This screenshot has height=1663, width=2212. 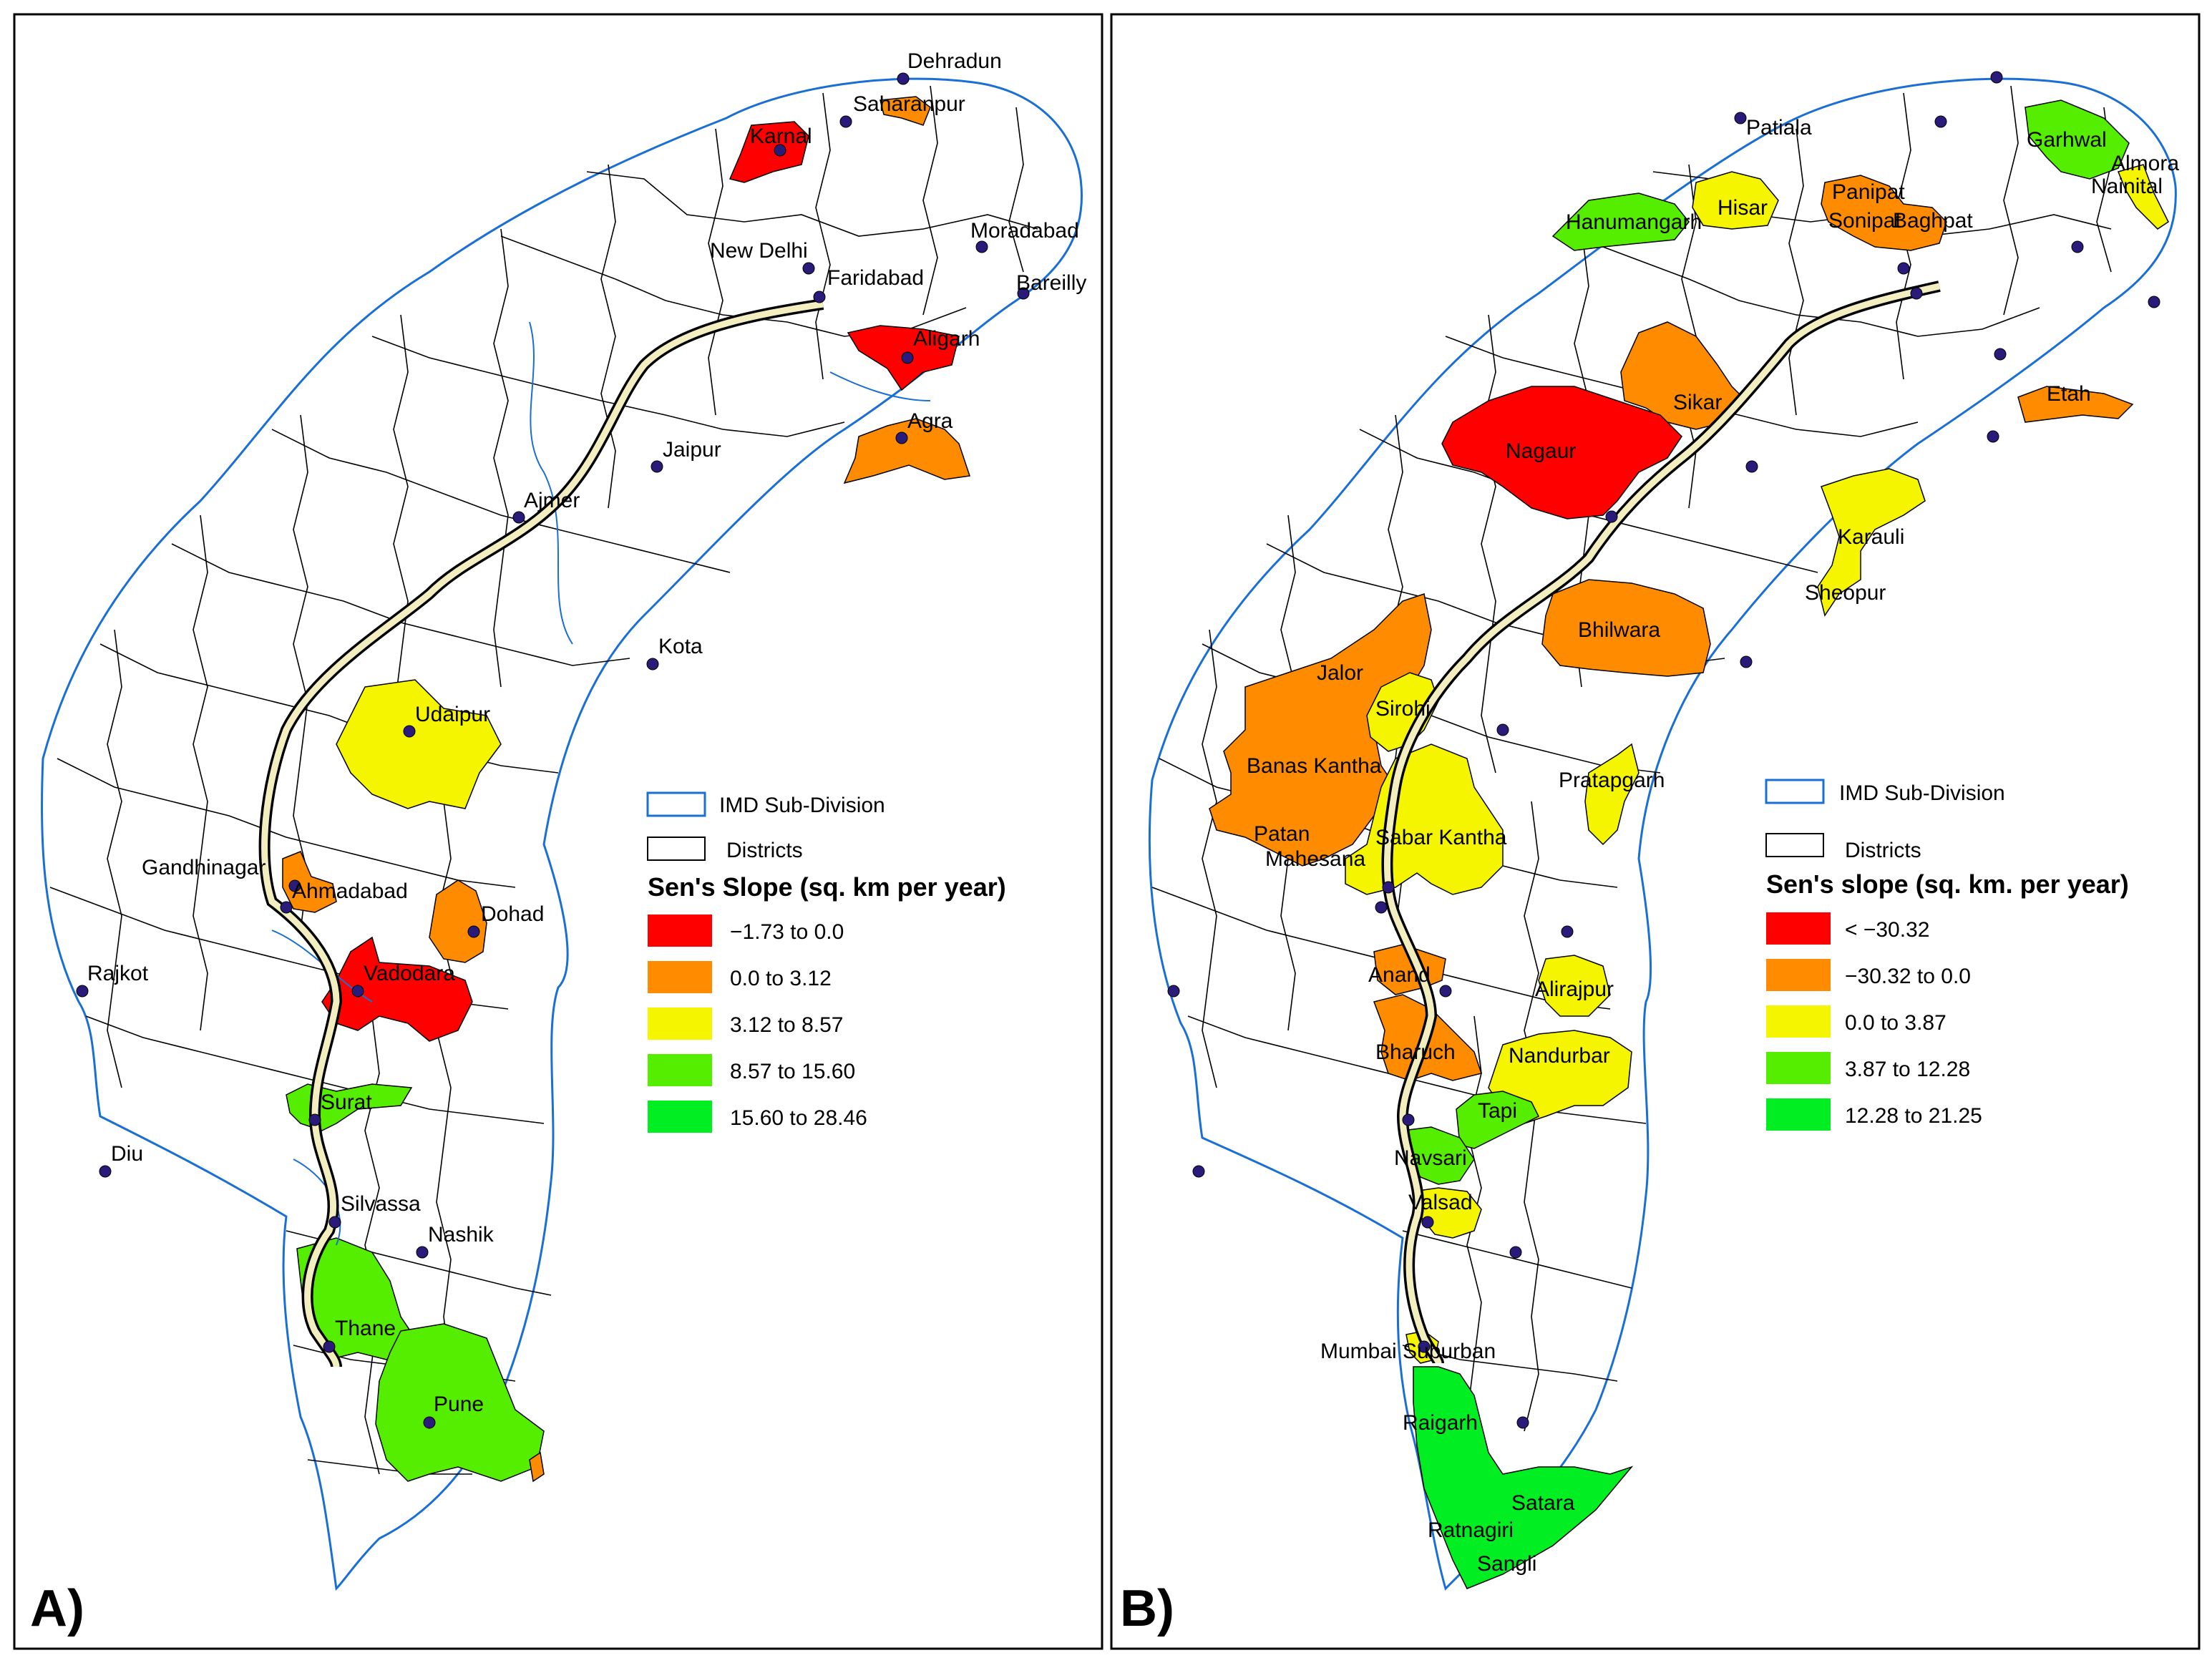 What do you see at coordinates (786, 1025) in the screenshot?
I see `legend-class-label: 3.12 to 8.57` at bounding box center [786, 1025].